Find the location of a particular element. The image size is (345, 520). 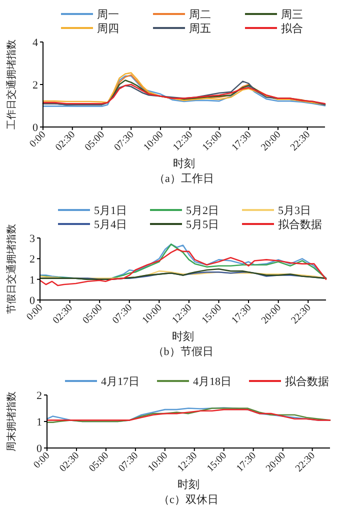

text: （b）节假日 is located at coordinates (183, 351).